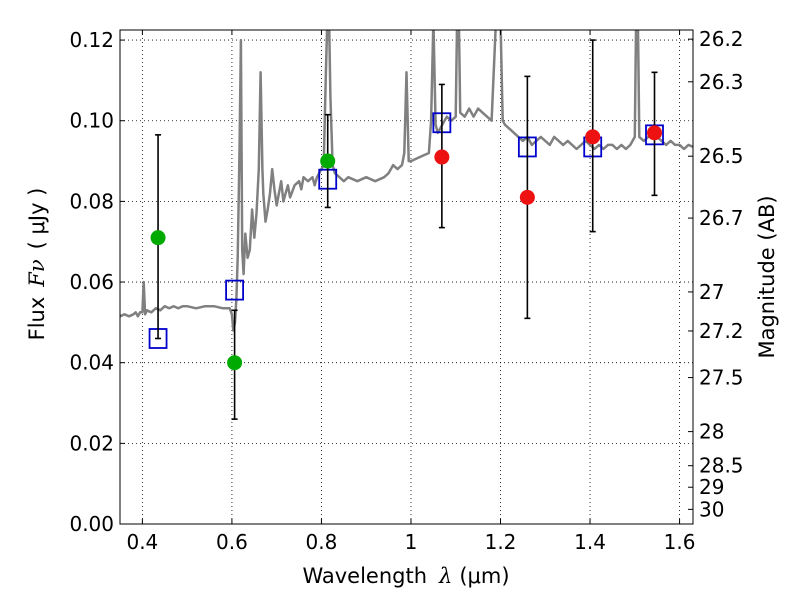 This screenshot has height=600, width=800. Describe the element at coordinates (37, 273) in the screenshot. I see `y-axis-label-symbol: Fν` at that location.